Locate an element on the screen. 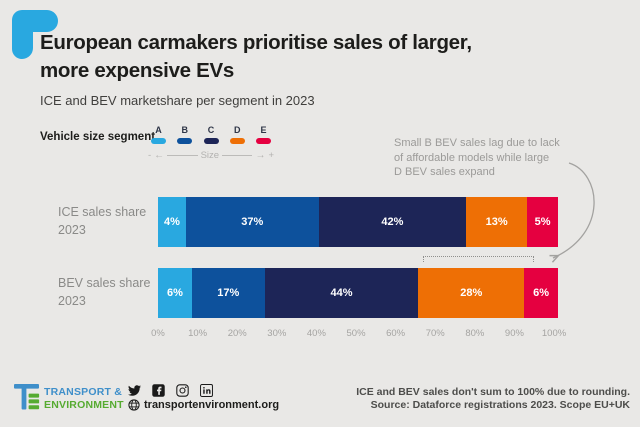 This screenshot has width=640, height=427. axis-tick-30: 30% is located at coordinates (277, 333).